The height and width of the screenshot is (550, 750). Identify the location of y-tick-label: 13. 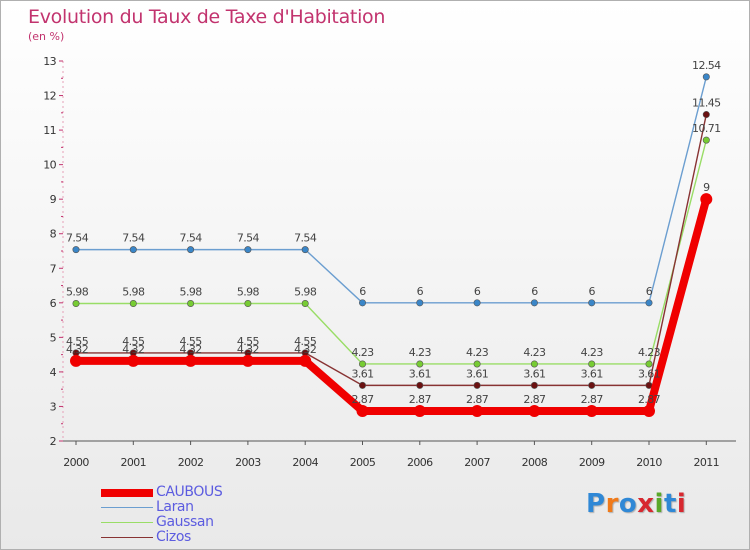
(49, 61).